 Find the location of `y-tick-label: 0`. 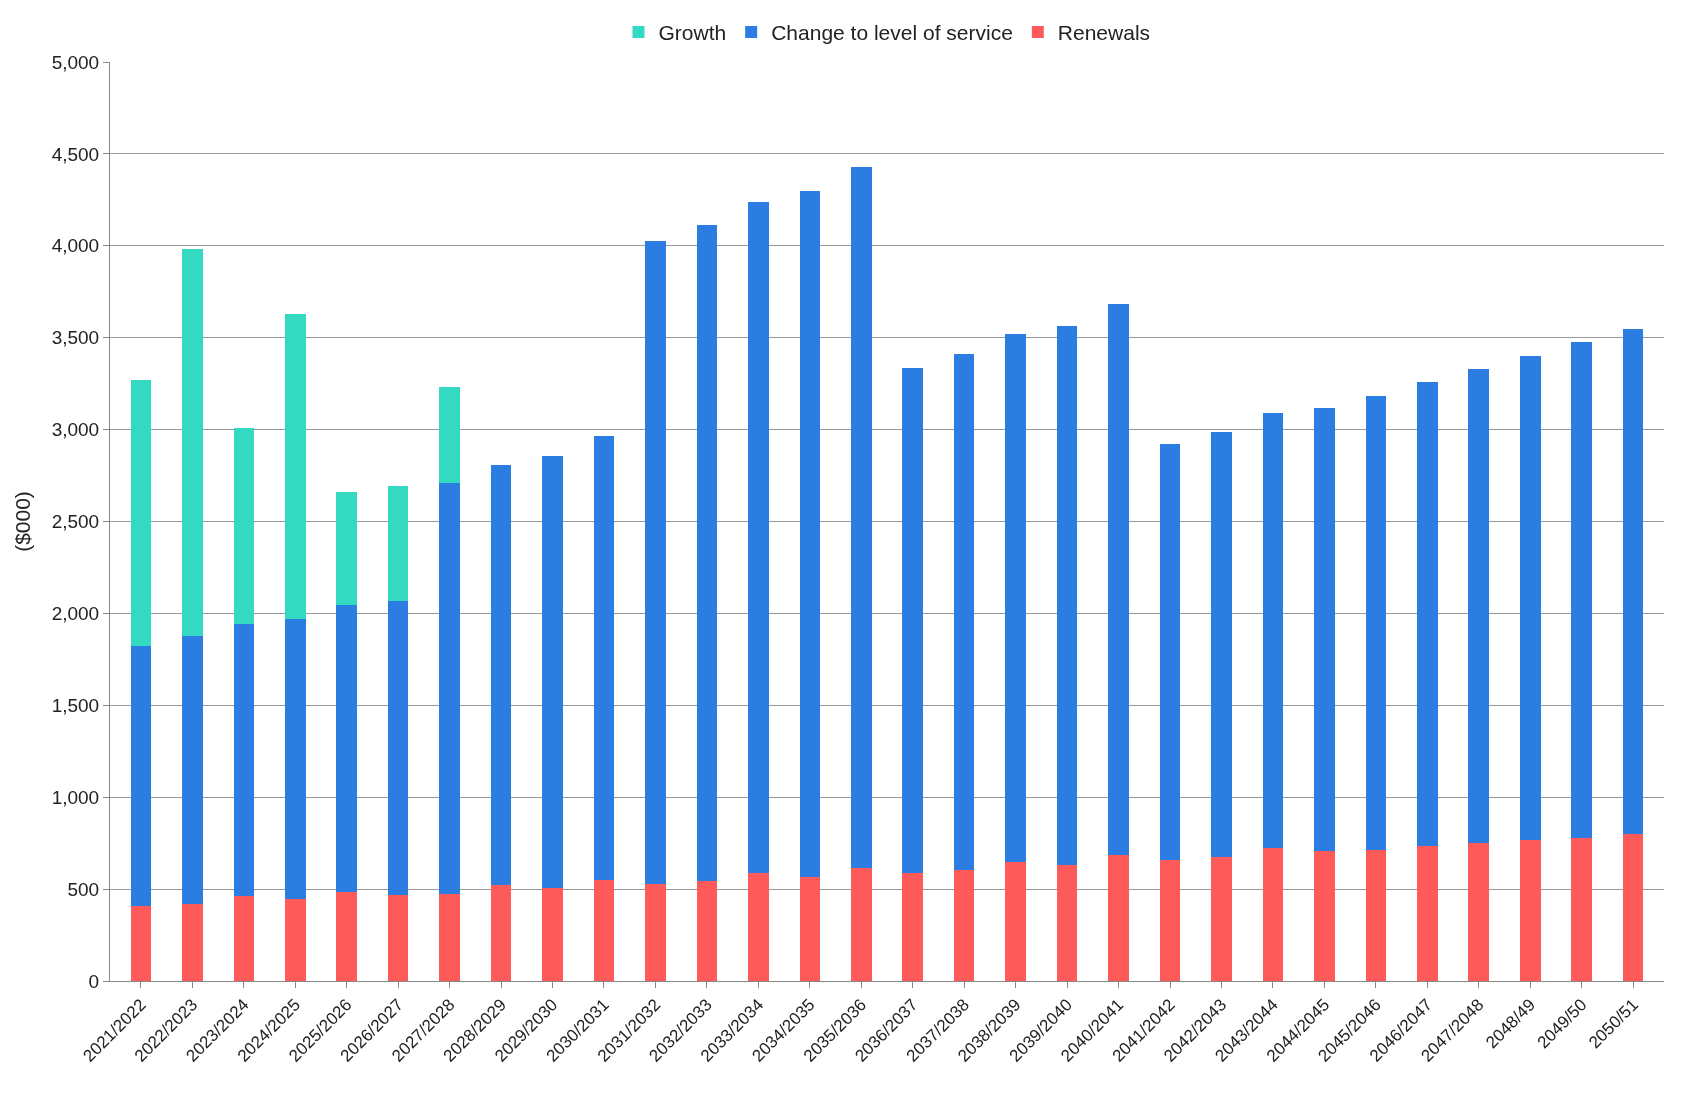

y-tick-label: 0 is located at coordinates (94, 981).